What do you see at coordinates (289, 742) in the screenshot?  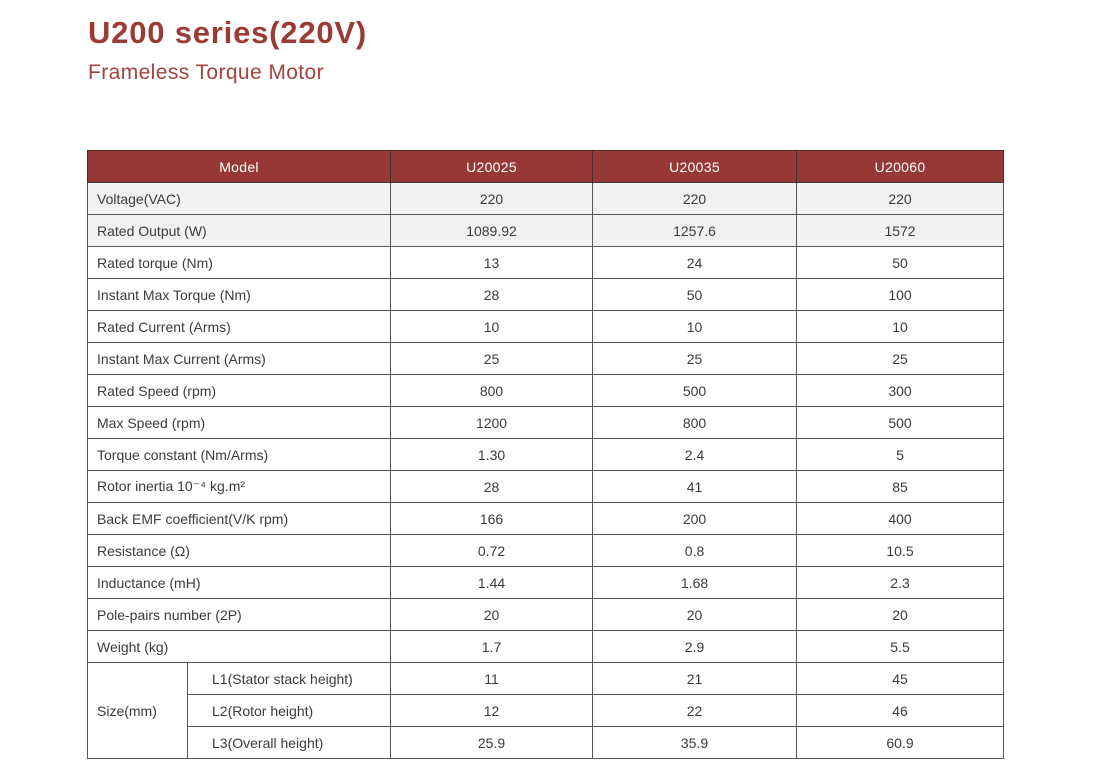 I see `size-sub-label: L3(Overall height)` at bounding box center [289, 742].